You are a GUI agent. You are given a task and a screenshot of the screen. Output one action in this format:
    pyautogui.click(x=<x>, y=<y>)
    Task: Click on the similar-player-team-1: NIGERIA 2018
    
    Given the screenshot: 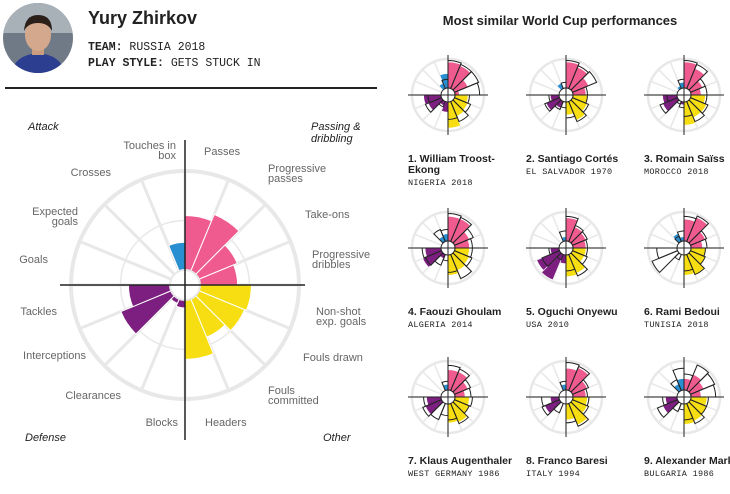 What is the action you would take?
    pyautogui.click(x=440, y=183)
    